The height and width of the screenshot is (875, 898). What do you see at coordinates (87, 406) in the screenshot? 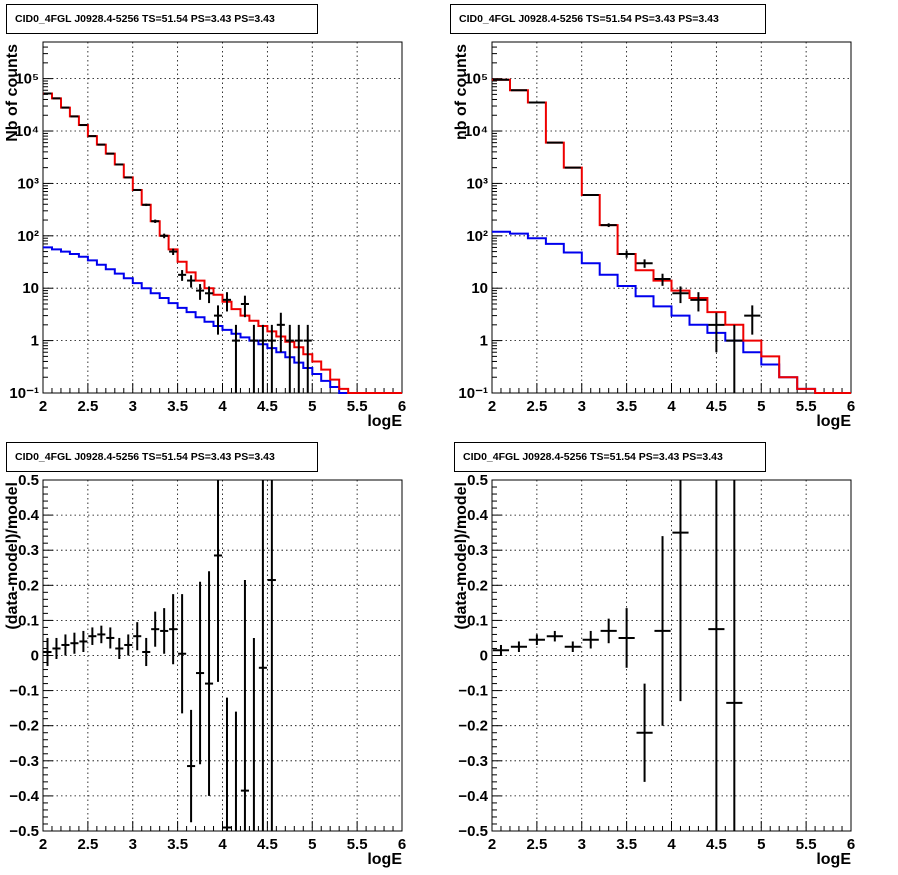
I see `x-tick-label-top-left: 2.5` at bounding box center [87, 406].